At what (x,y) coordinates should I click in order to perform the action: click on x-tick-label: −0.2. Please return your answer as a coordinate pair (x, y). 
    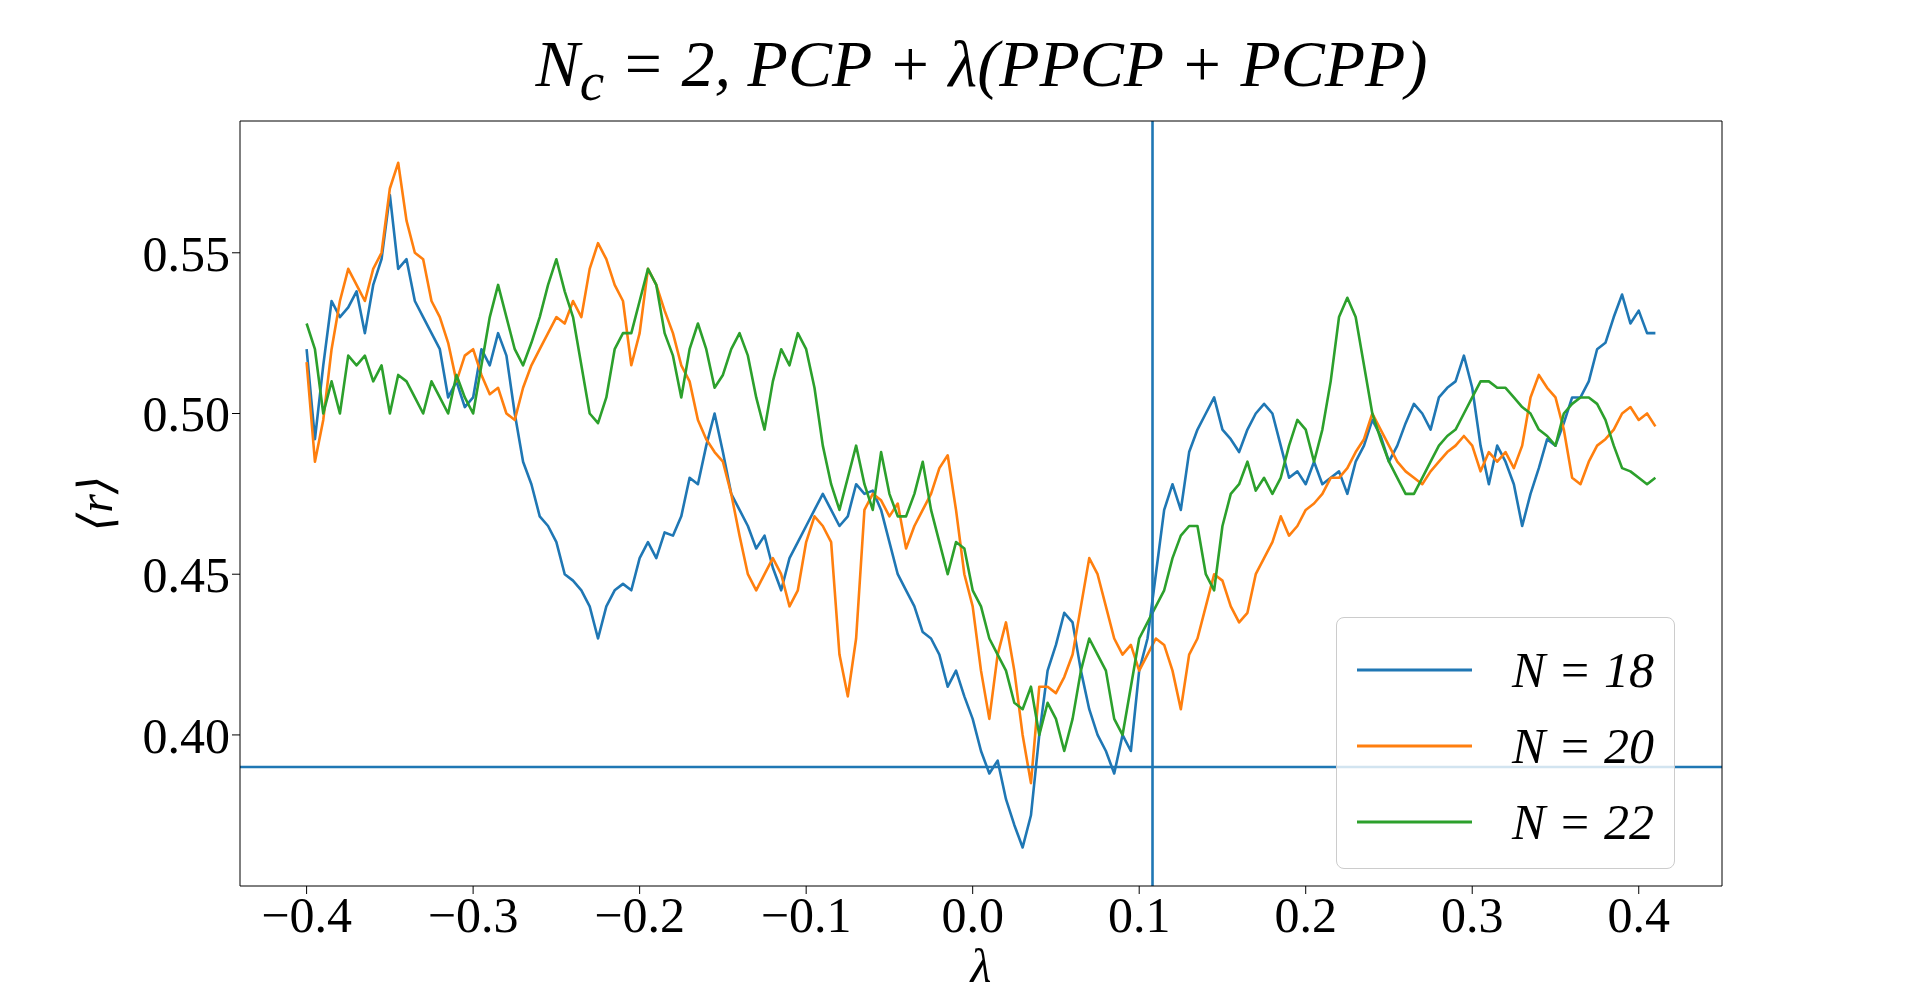
    Looking at the image, I should click on (639, 914).